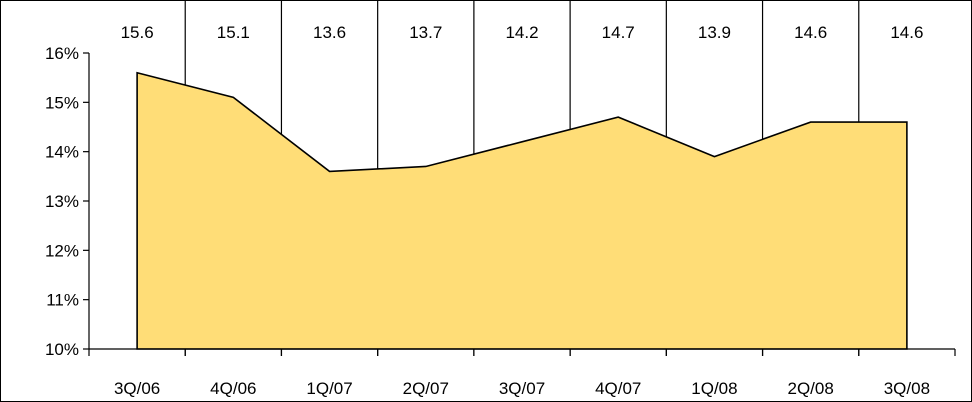  Describe the element at coordinates (426, 388) in the screenshot. I see `x-tick-label: 2Q/07` at that location.